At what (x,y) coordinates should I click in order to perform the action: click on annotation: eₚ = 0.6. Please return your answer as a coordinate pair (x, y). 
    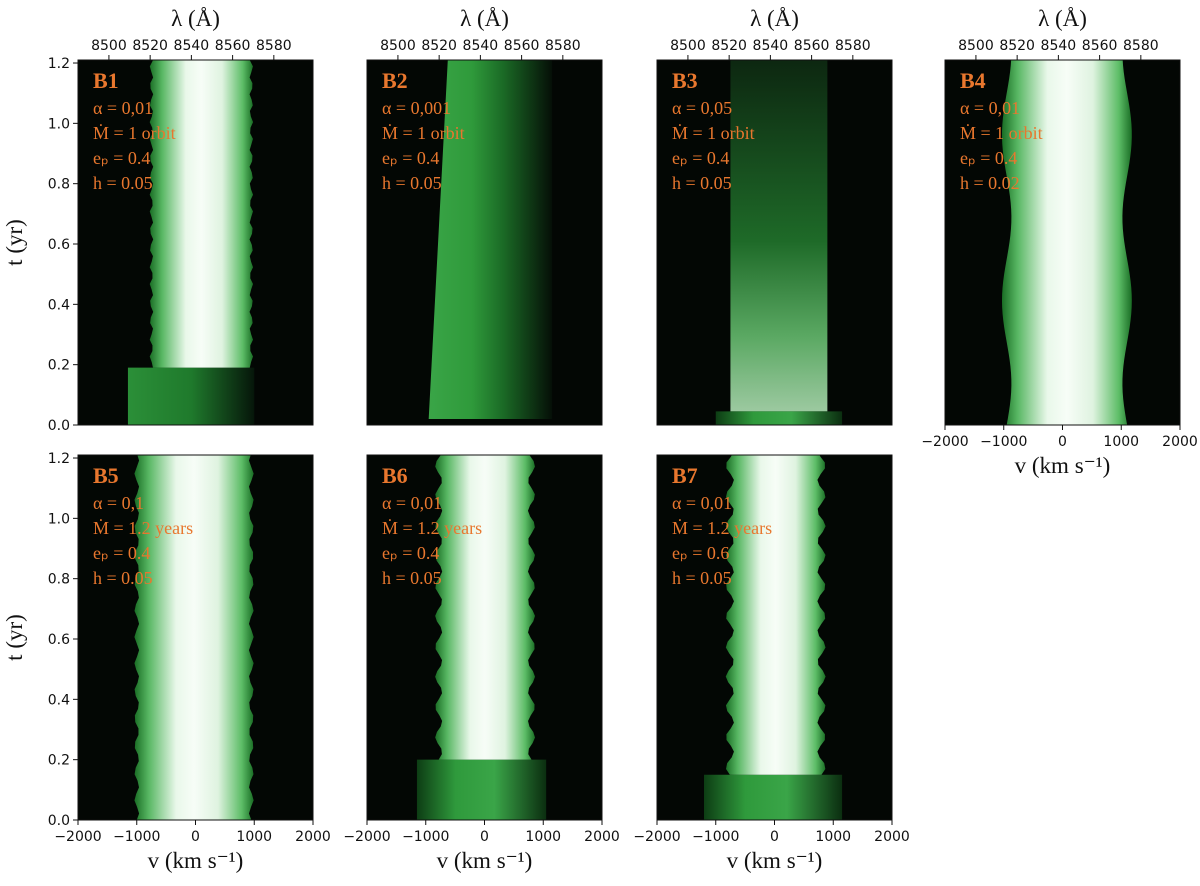
    Looking at the image, I should click on (700, 553).